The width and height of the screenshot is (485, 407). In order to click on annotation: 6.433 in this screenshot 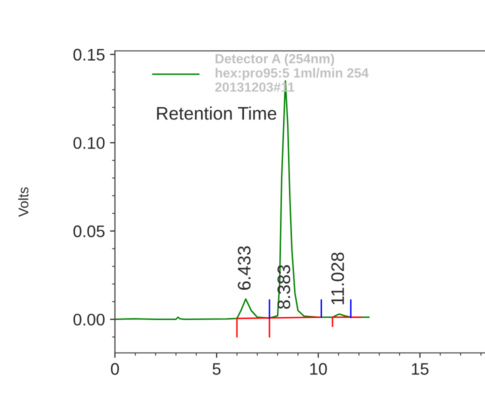, I will do `click(244, 268)`.